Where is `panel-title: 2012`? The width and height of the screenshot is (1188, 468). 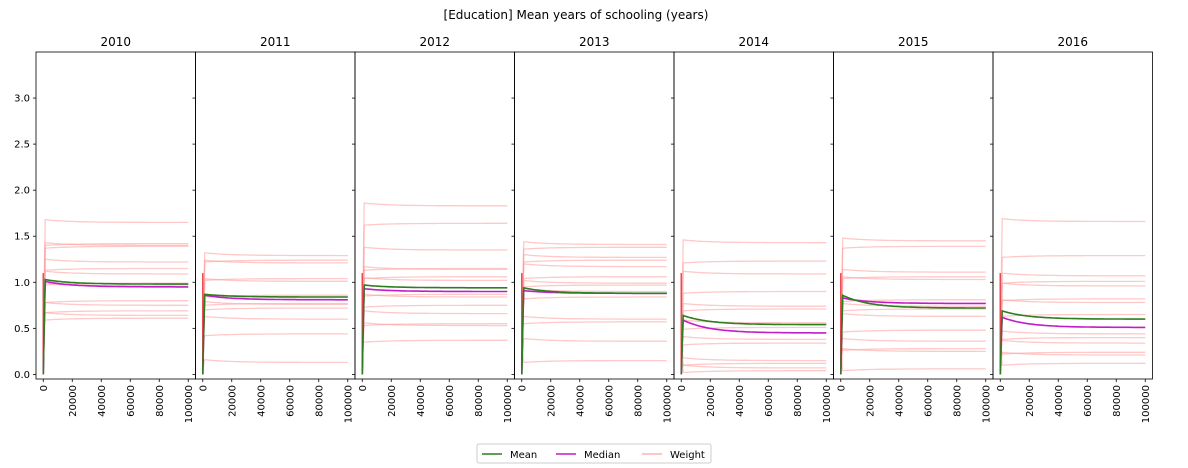
panel-title: 2012 is located at coordinates (434, 42).